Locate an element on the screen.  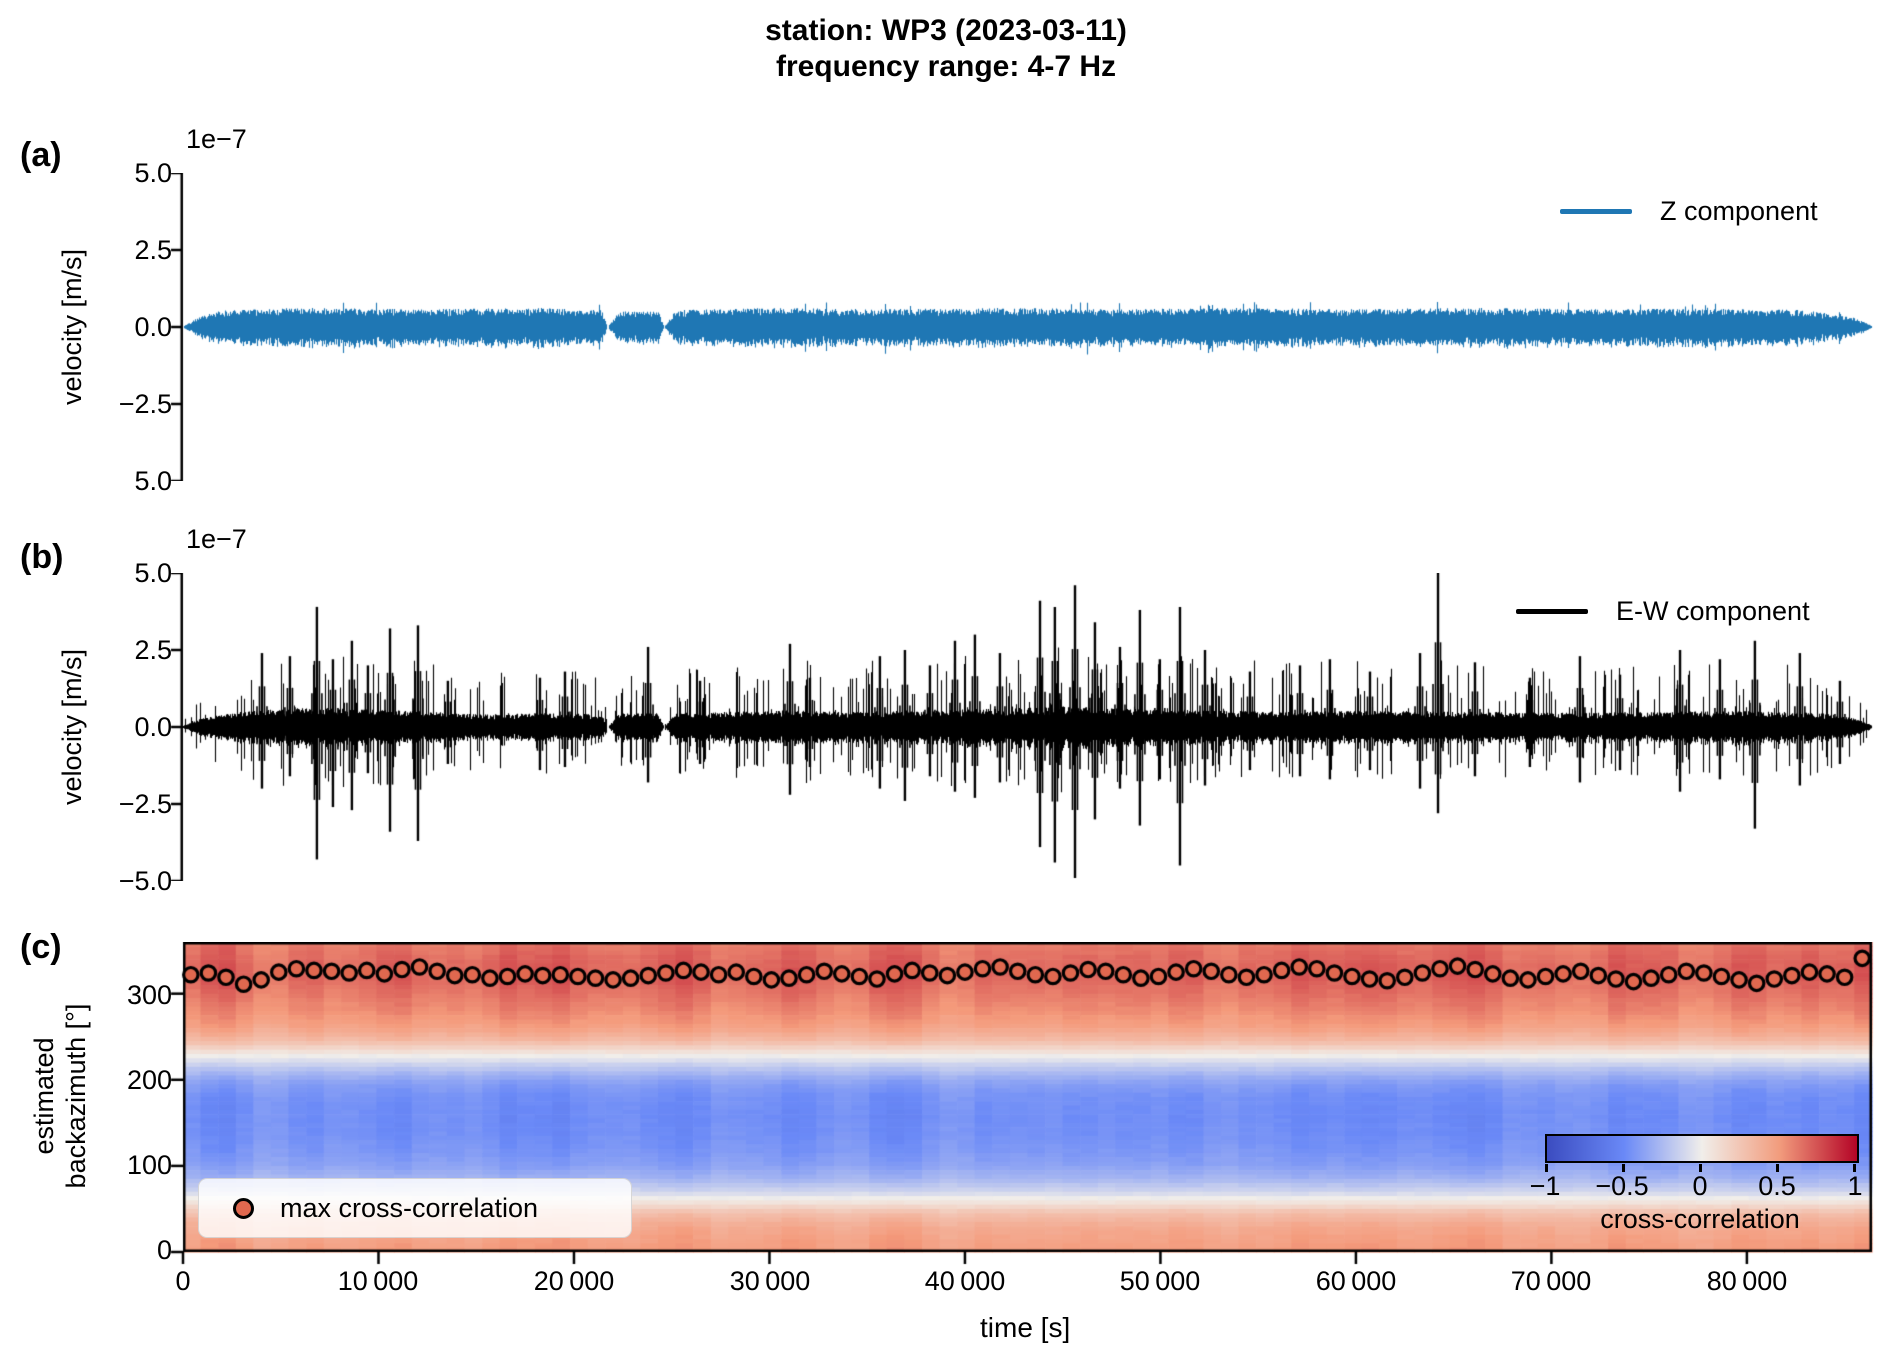
time-axis-tick: 80 000 is located at coordinates (1747, 1281).